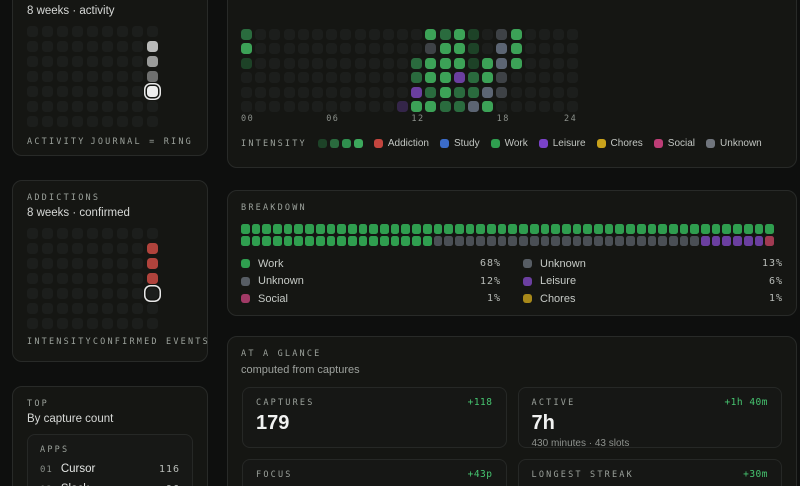  Describe the element at coordinates (358, 143) in the screenshot. I see `intensity-swatch` at that location.